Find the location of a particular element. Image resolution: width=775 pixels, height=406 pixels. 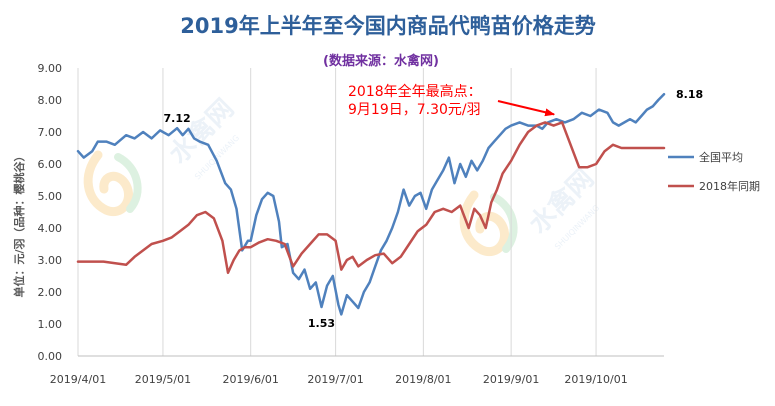

y-tick-label: 7.00 is located at coordinates (50, 132).